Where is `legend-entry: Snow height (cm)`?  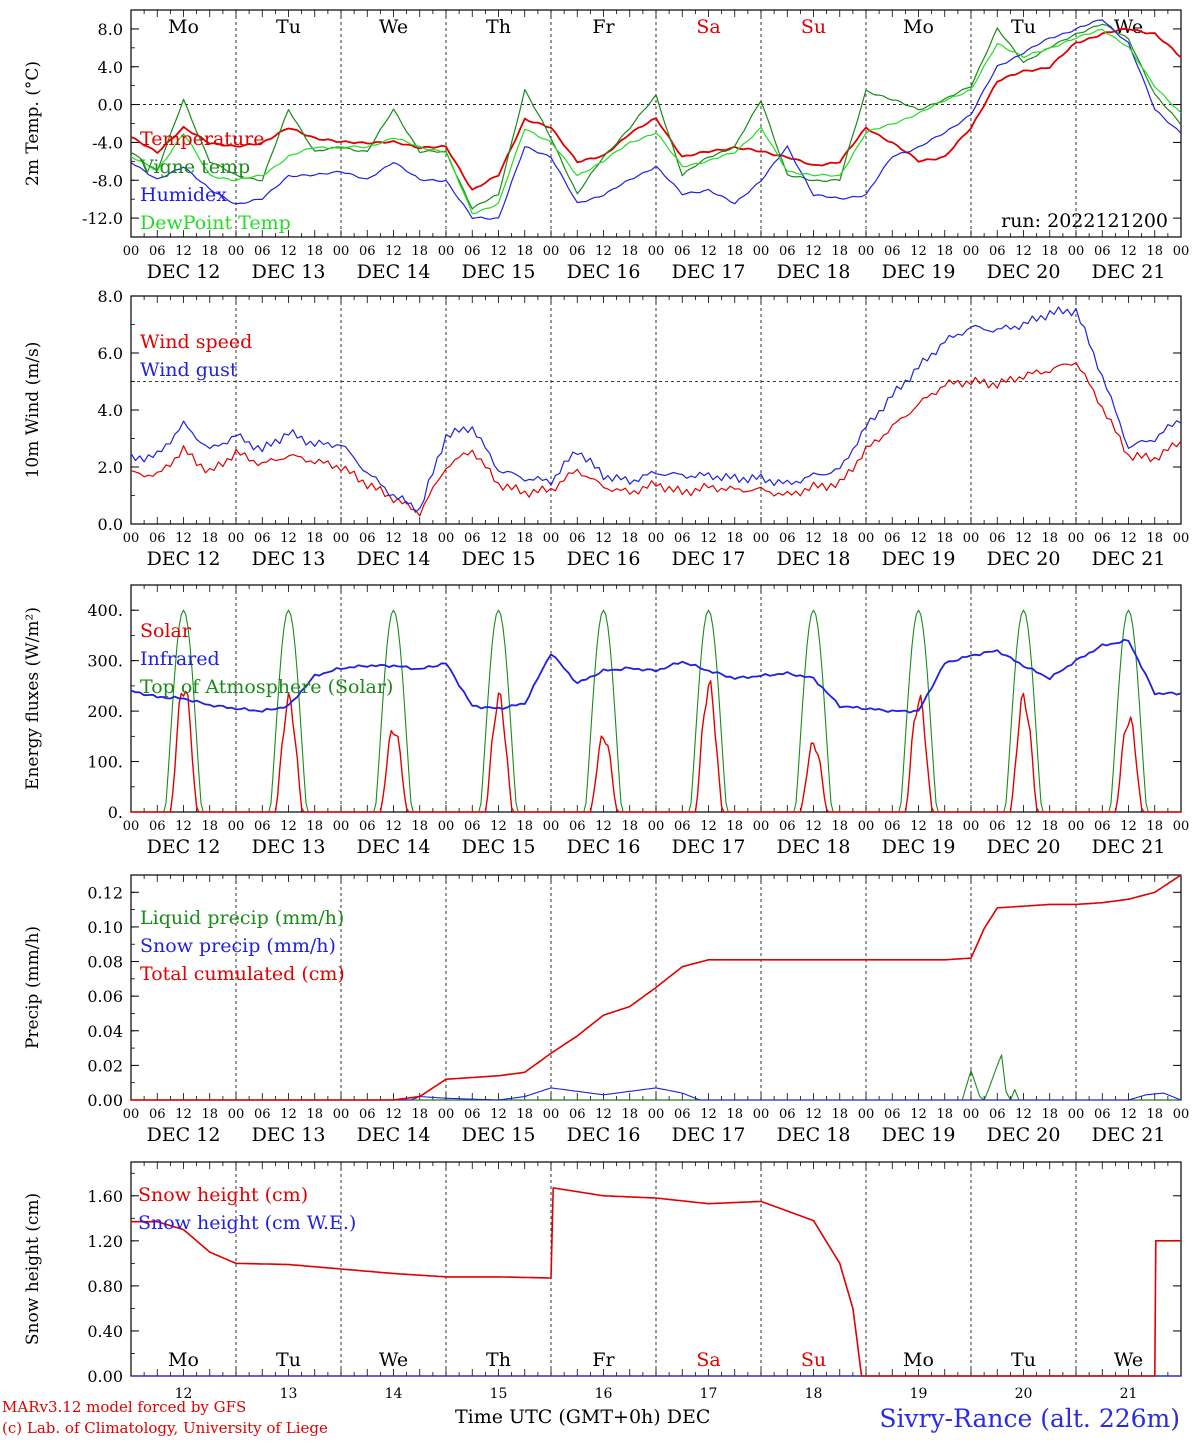
legend-entry: Snow height (cm) is located at coordinates (223, 1195).